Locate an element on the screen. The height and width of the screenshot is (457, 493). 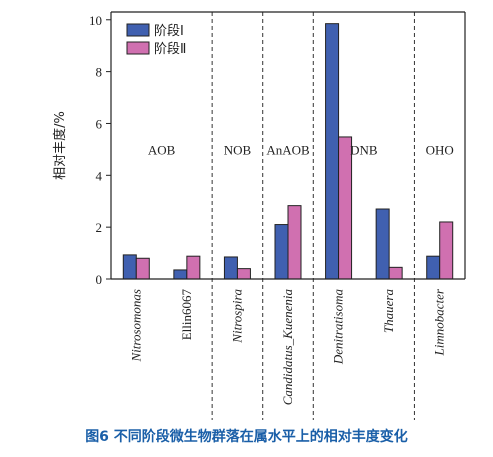
group-label: AnAOB is located at coordinates (288, 150).